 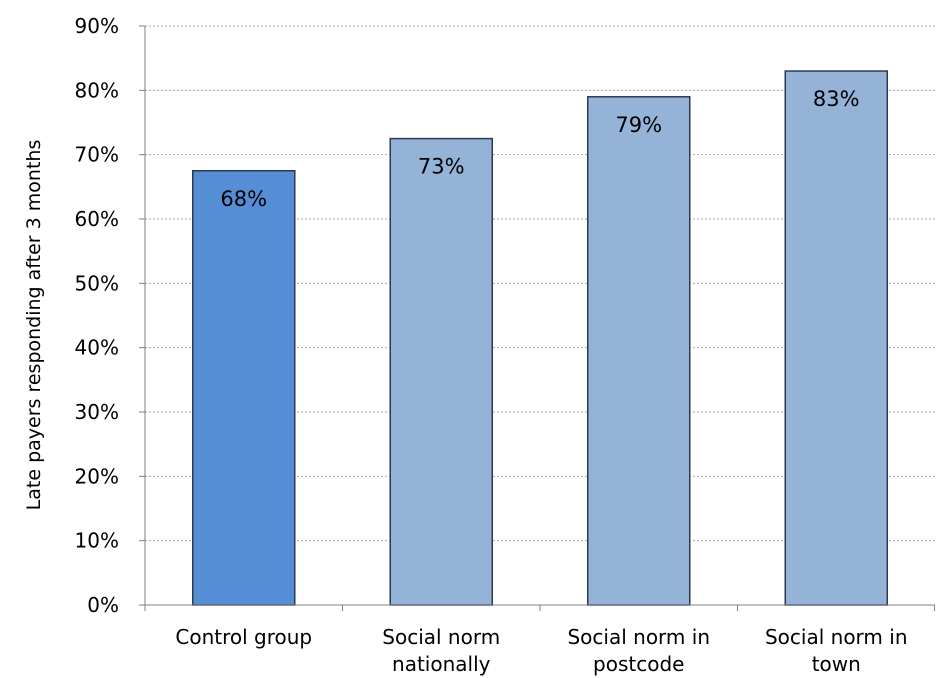 I want to click on data-label: 68%, so click(x=243, y=199).